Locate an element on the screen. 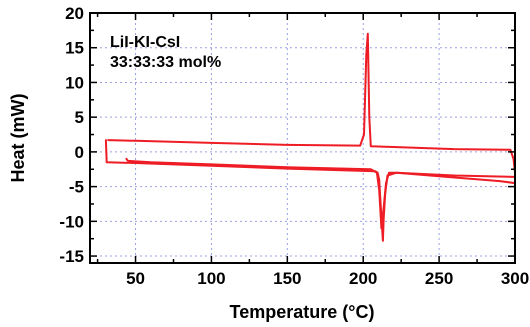  x-axis-title: Temperature (°C) is located at coordinates (302, 312).